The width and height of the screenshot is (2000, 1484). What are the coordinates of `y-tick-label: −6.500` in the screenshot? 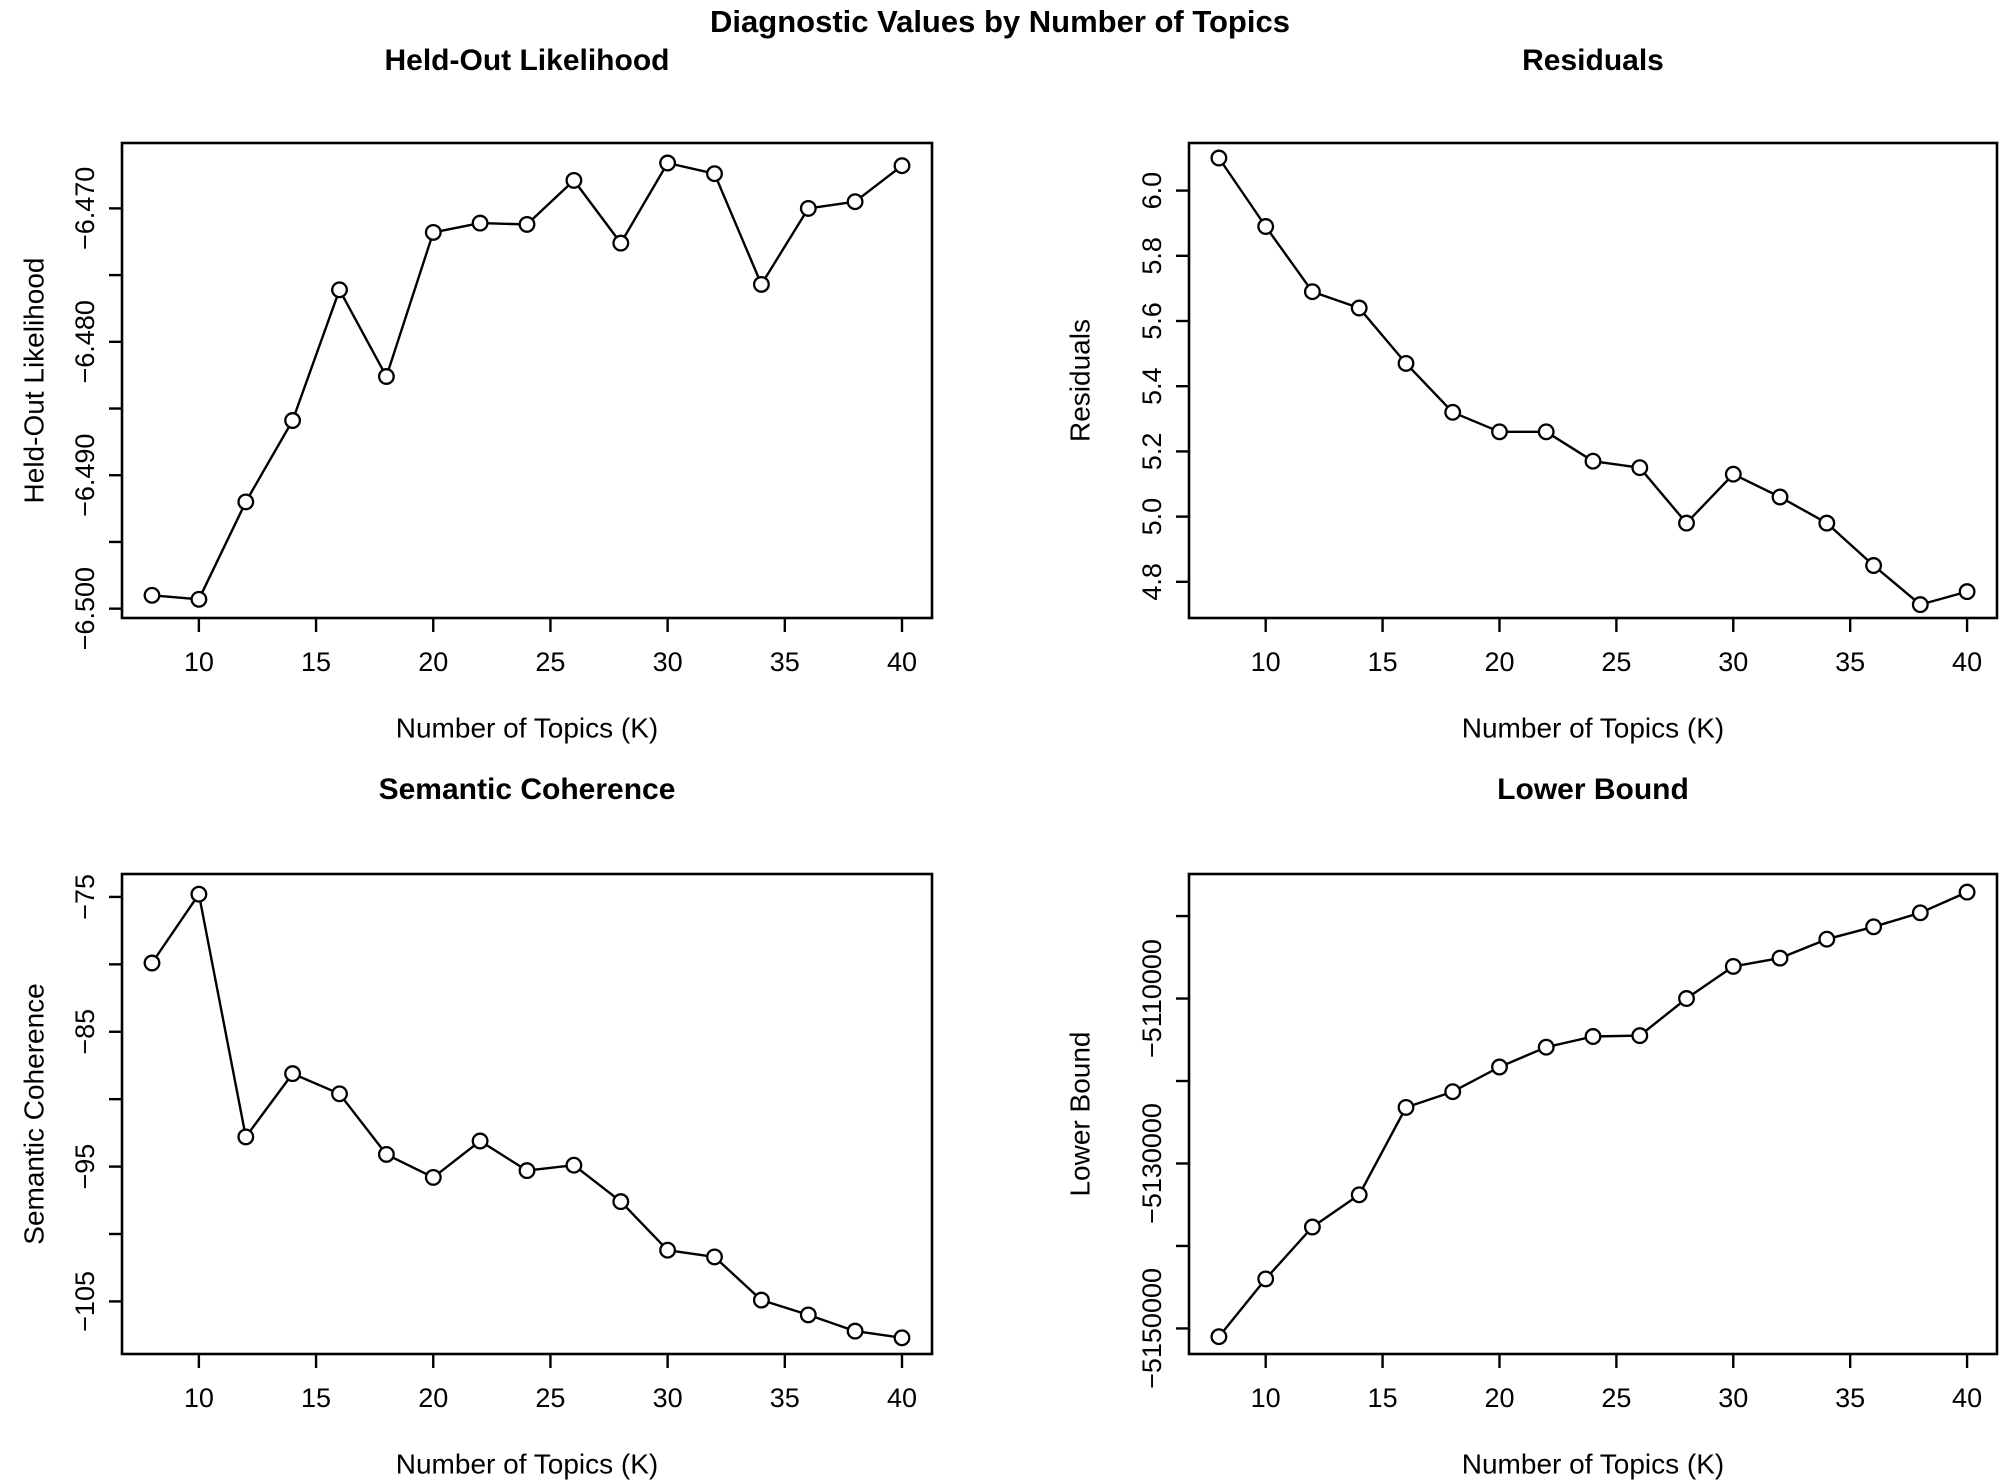 It's located at (85, 608).